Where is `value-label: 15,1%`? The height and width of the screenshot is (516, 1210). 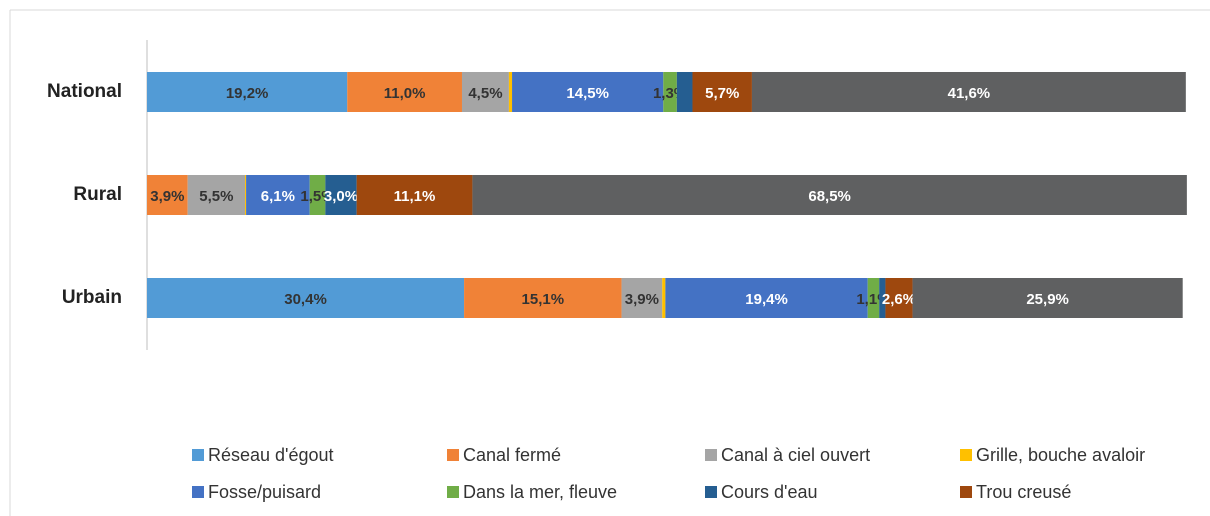
value-label: 15,1% is located at coordinates (543, 299).